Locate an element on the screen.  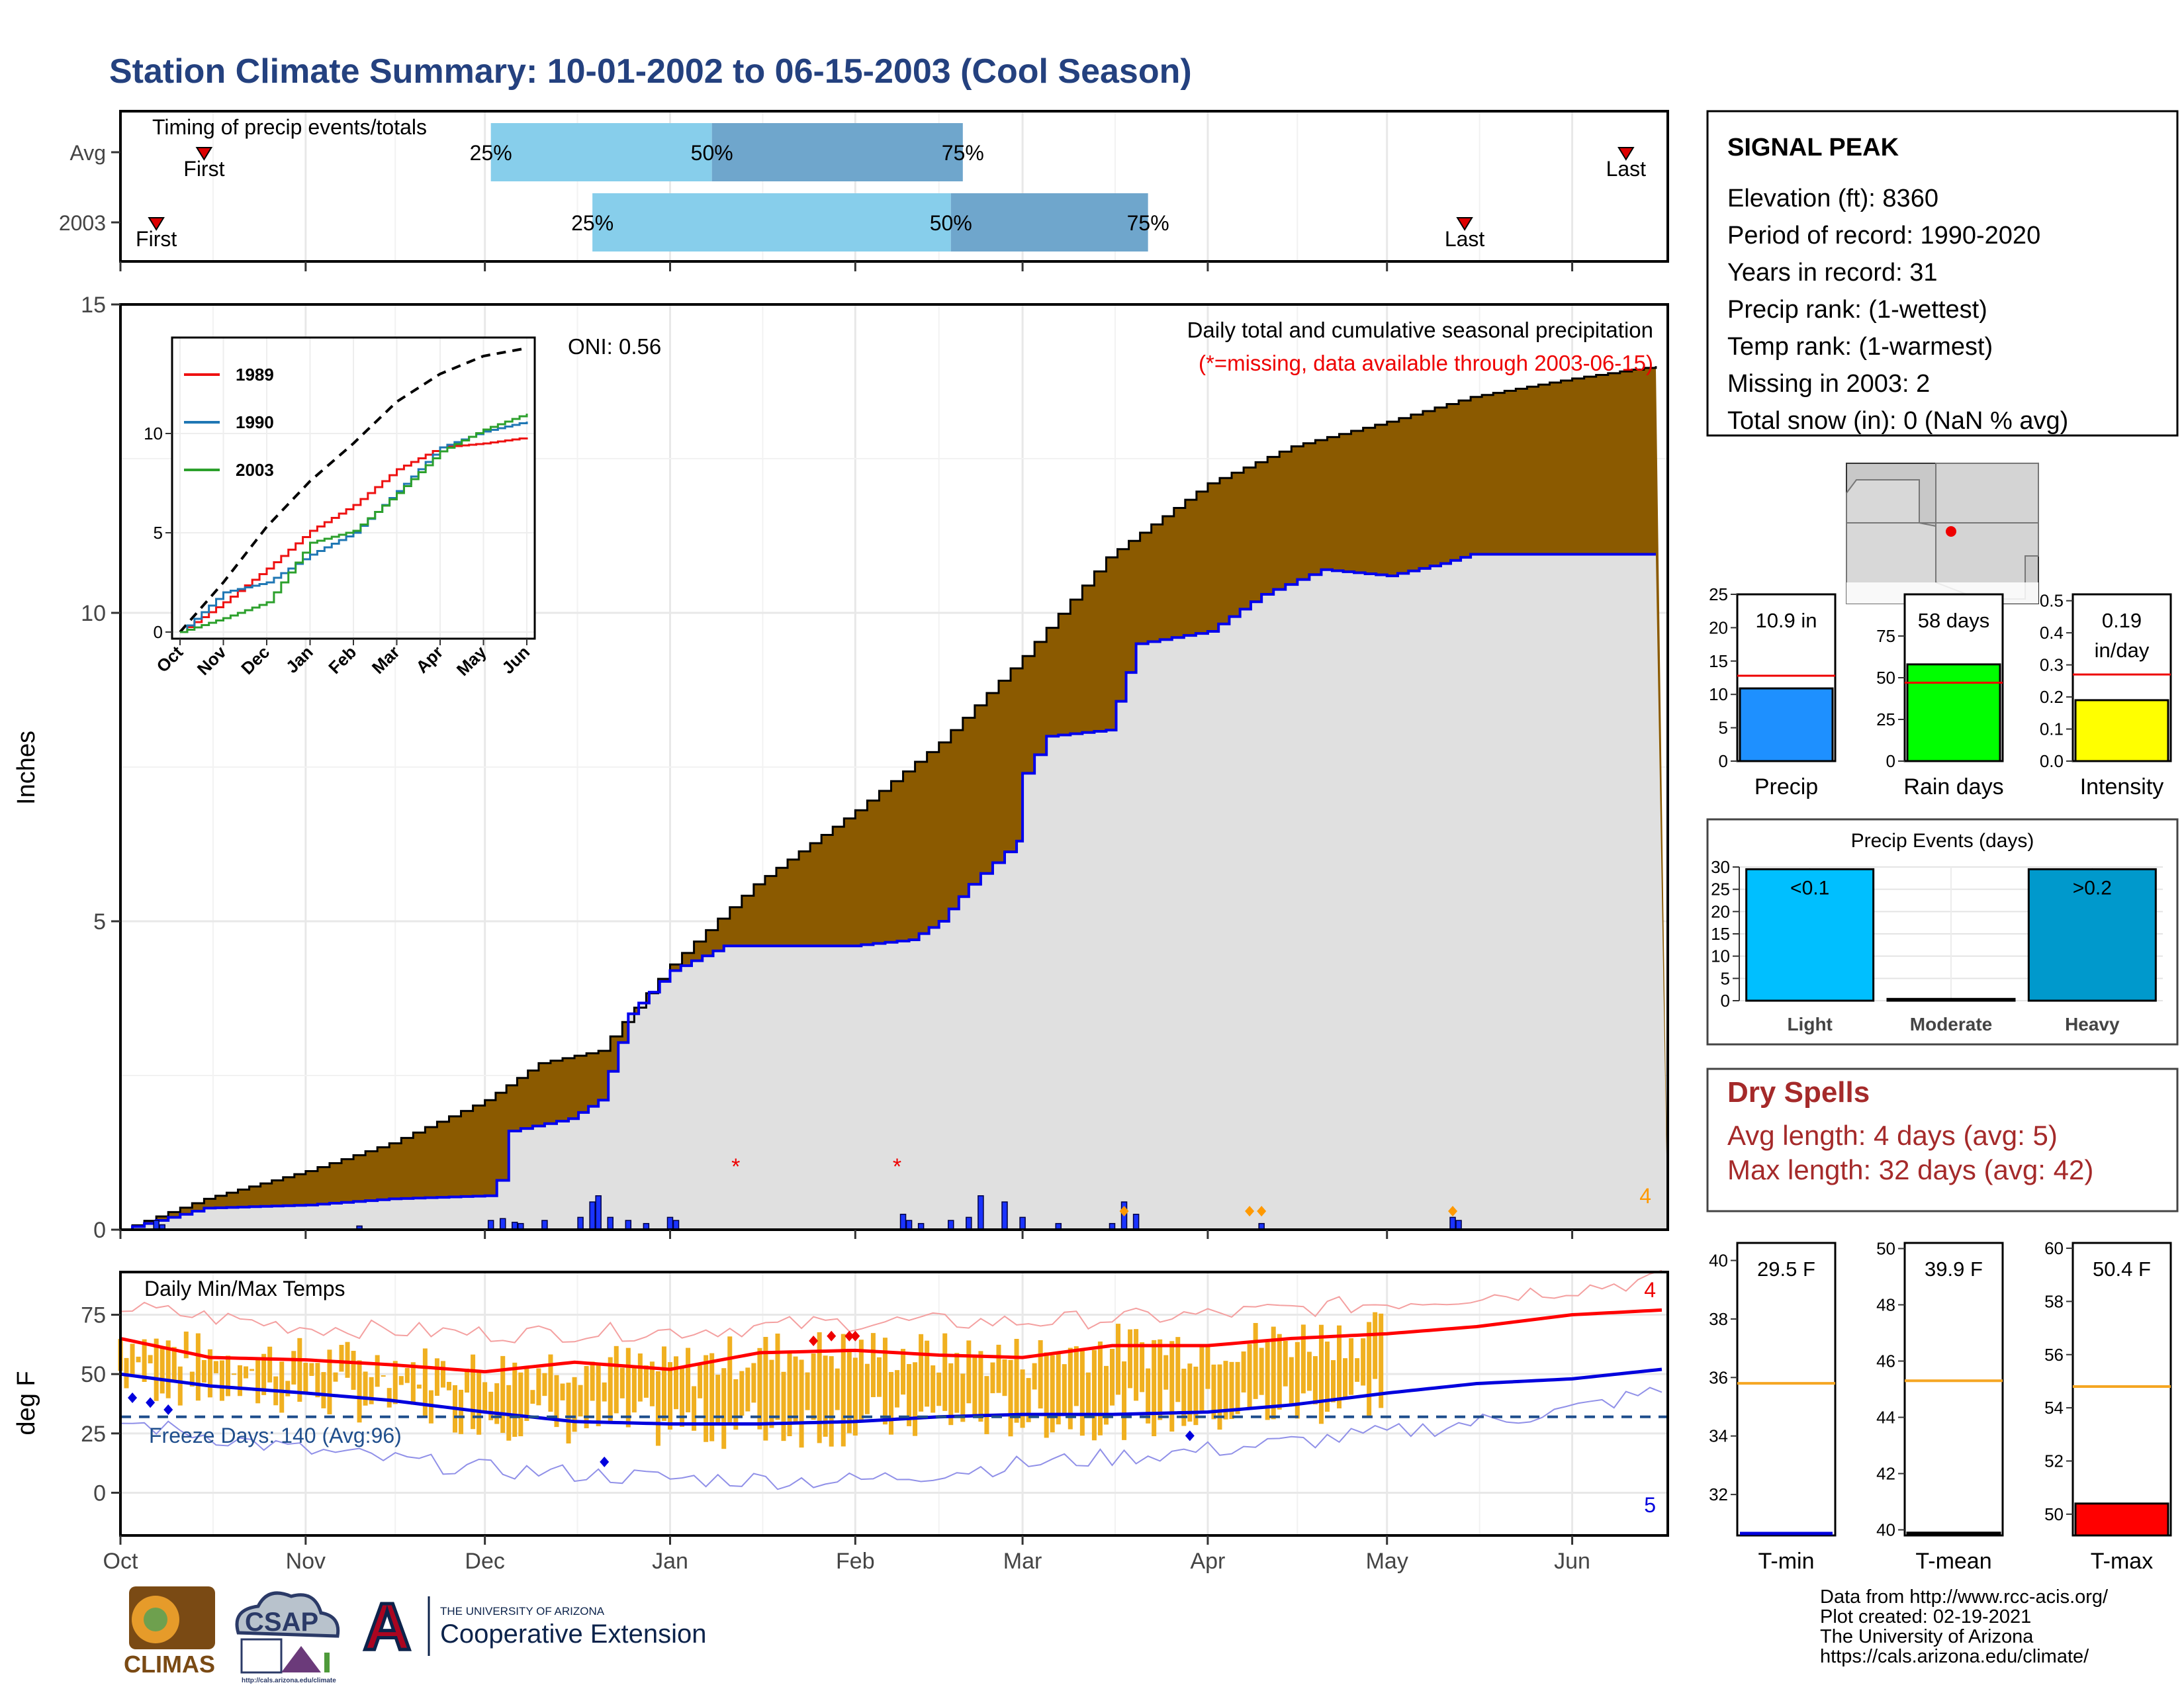
station-line-elevation: Elevation (ft): 8360 is located at coordinates (1832, 198).